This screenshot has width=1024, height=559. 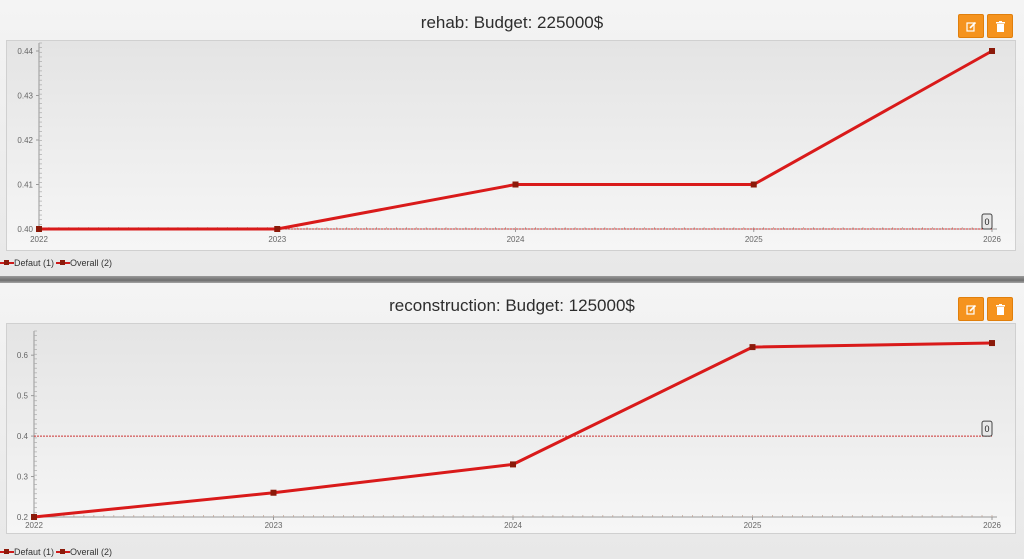 What do you see at coordinates (23, 436) in the screenshot?
I see `y-tick-label: 0.4` at bounding box center [23, 436].